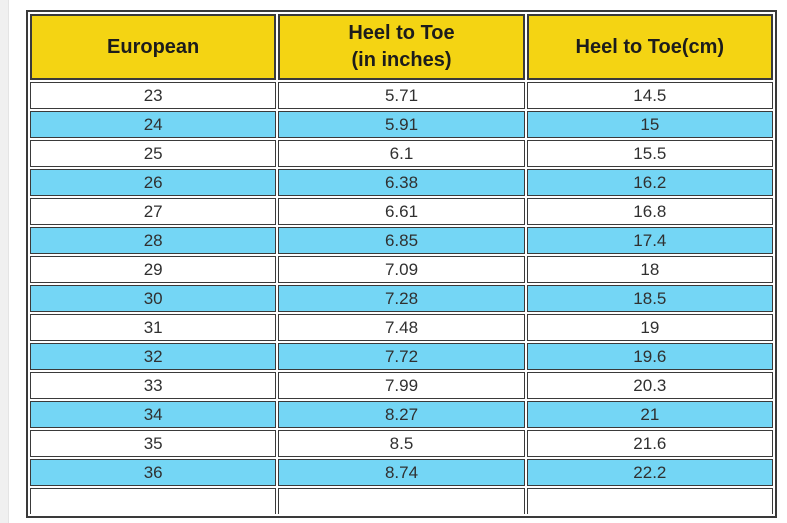 The height and width of the screenshot is (523, 787). What do you see at coordinates (649, 327) in the screenshot?
I see `table-cell: 19` at bounding box center [649, 327].